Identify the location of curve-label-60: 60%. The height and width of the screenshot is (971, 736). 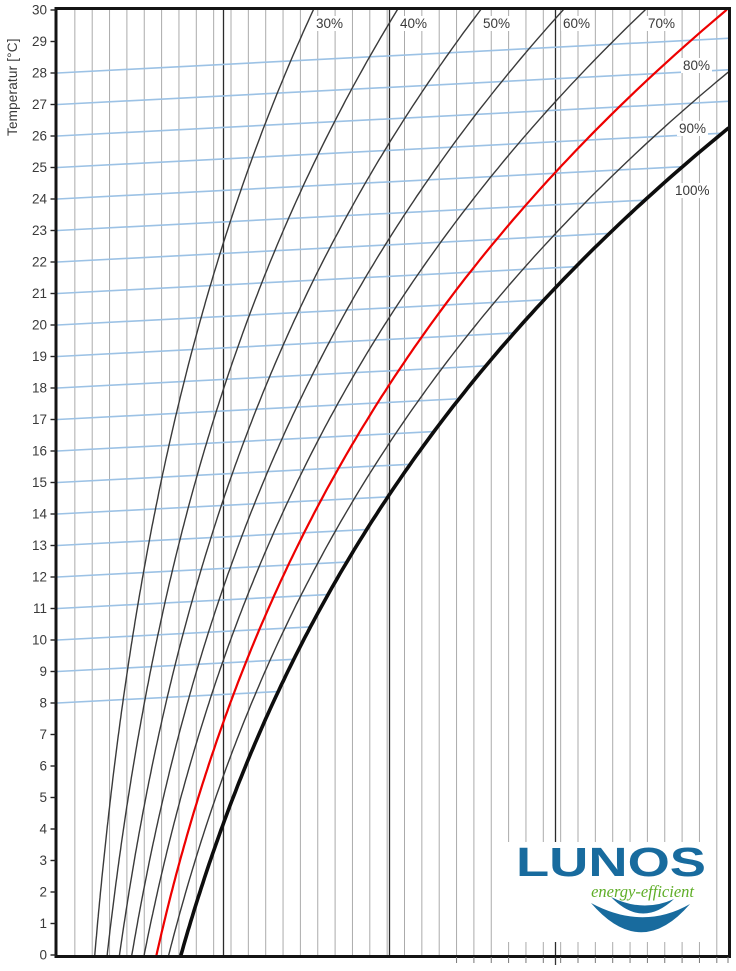
(577, 23).